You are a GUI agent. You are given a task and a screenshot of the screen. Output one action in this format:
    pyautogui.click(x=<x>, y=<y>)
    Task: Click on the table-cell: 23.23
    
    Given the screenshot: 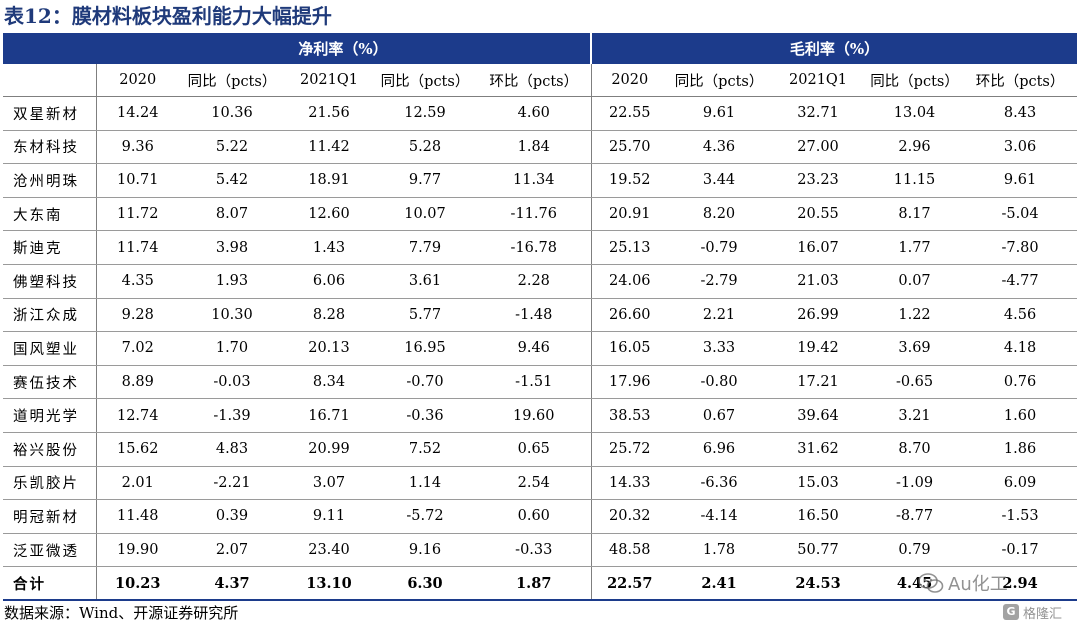 What is the action you would take?
    pyautogui.click(x=818, y=180)
    